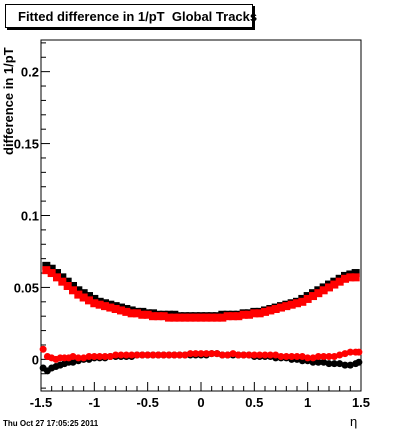 The width and height of the screenshot is (400, 433). What do you see at coordinates (8, 101) in the screenshot?
I see `y-axis-label: difference in 1/pT` at bounding box center [8, 101].